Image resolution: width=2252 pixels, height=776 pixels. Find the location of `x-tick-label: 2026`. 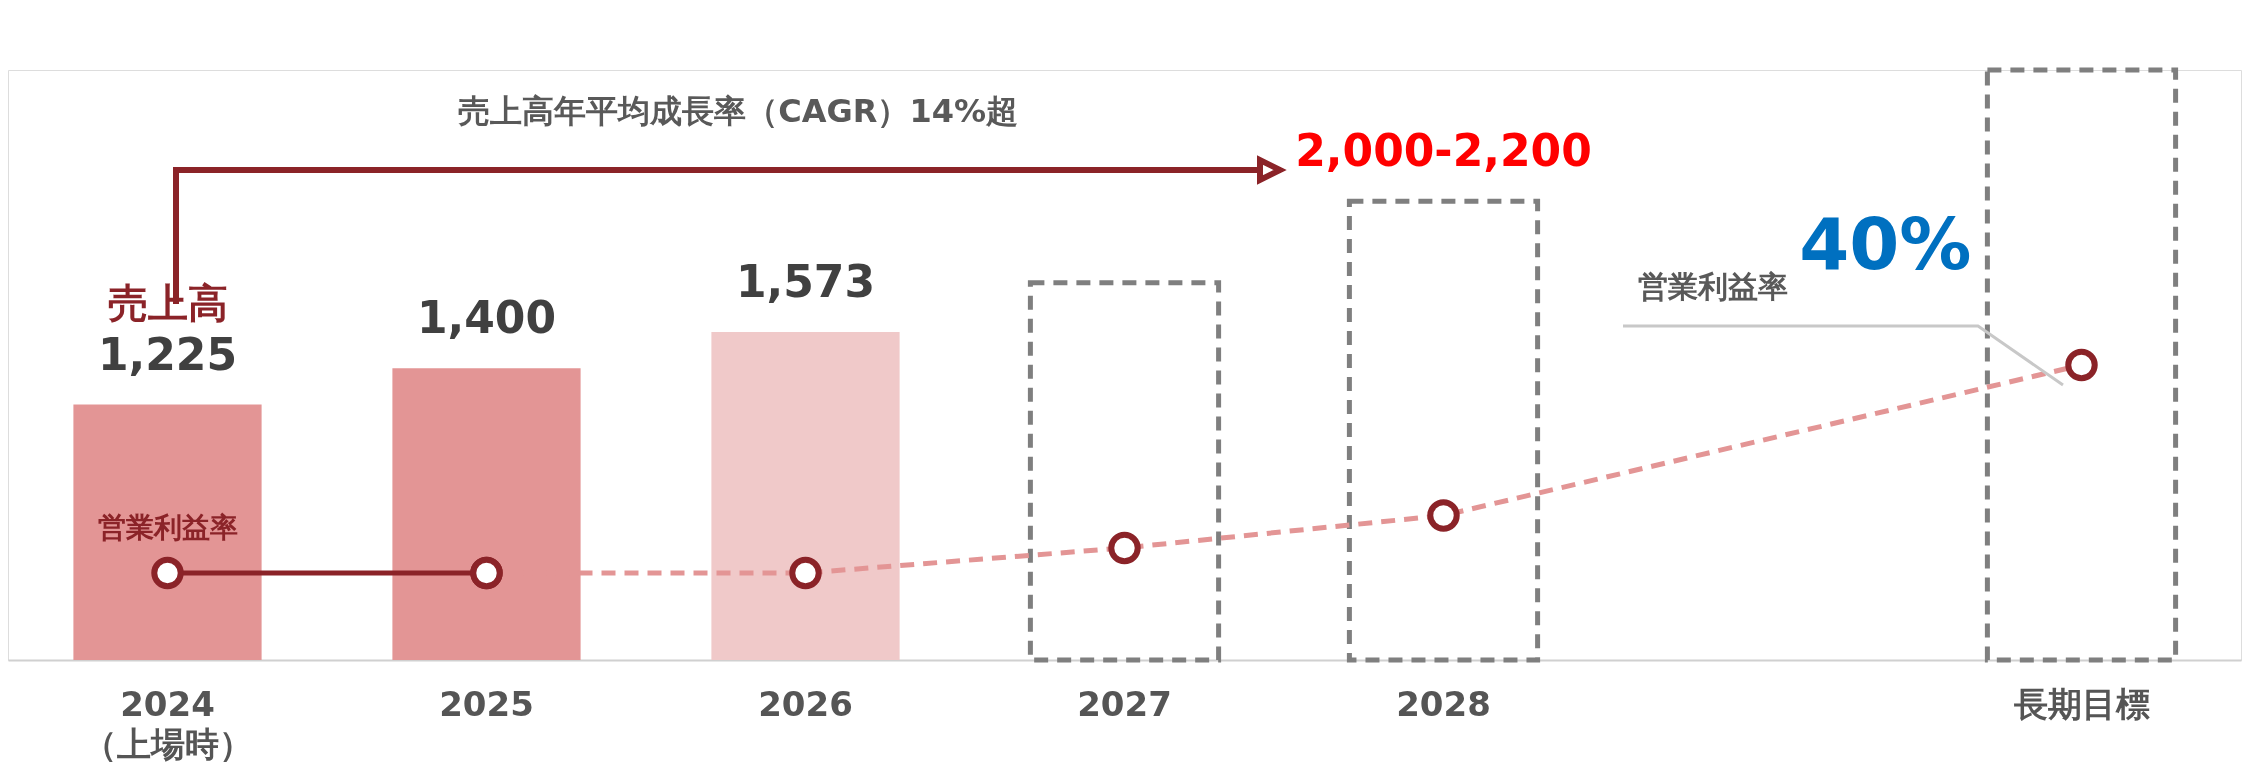

x-tick-label: 2026 is located at coordinates (805, 703).